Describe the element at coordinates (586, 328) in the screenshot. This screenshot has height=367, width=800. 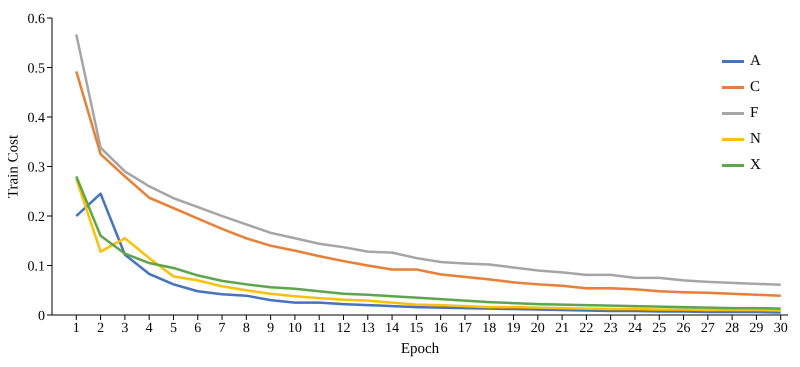
I see `x-tick-label: 22` at that location.